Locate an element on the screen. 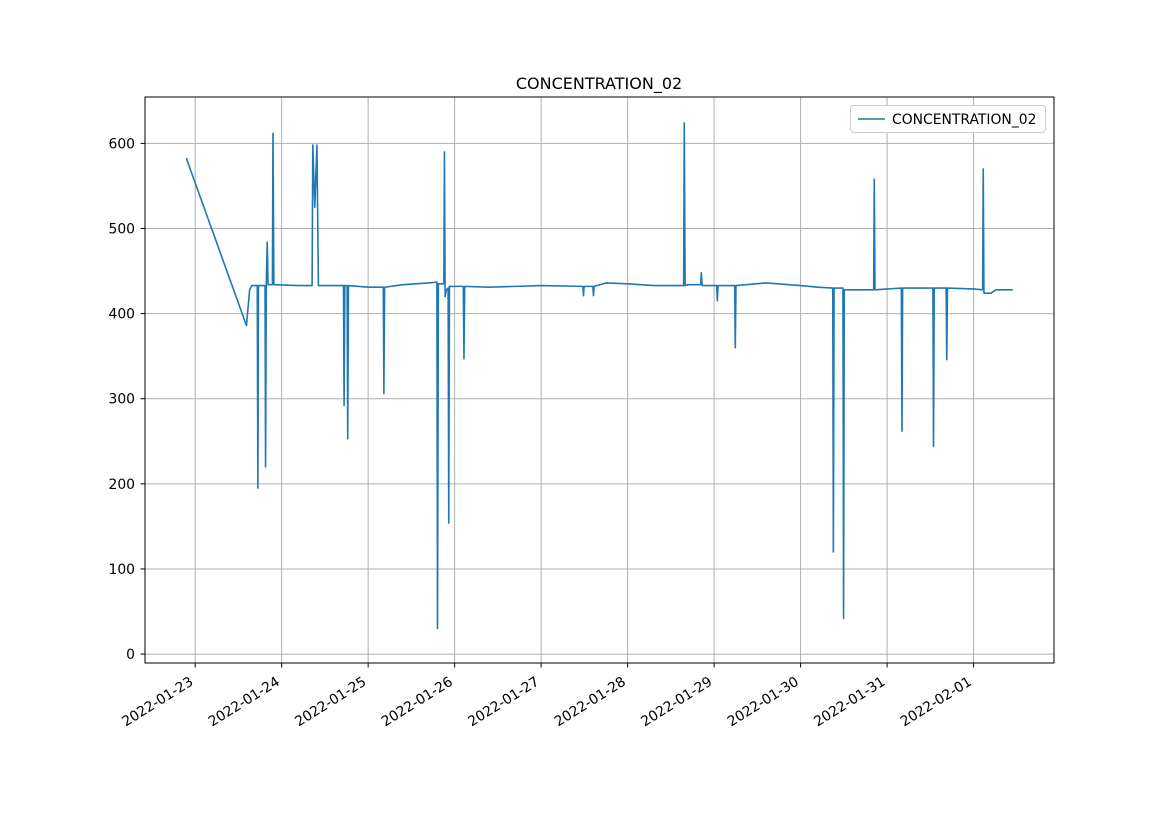  legend-label: CONCENTRATION_02 is located at coordinates (964, 120).